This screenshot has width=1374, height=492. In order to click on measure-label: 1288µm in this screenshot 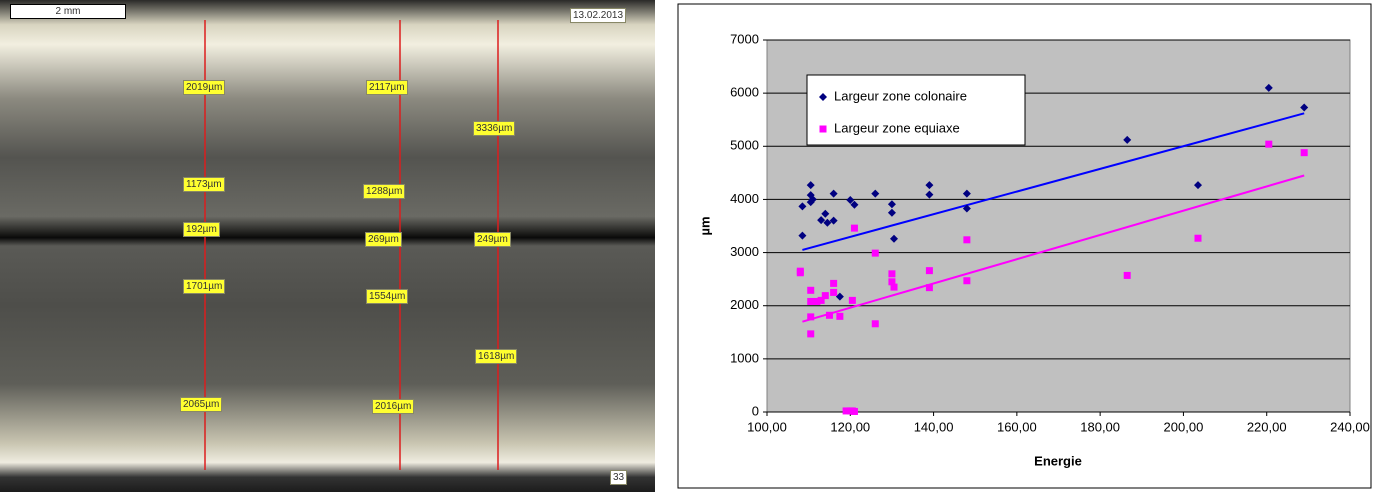, I will do `click(384, 191)`.